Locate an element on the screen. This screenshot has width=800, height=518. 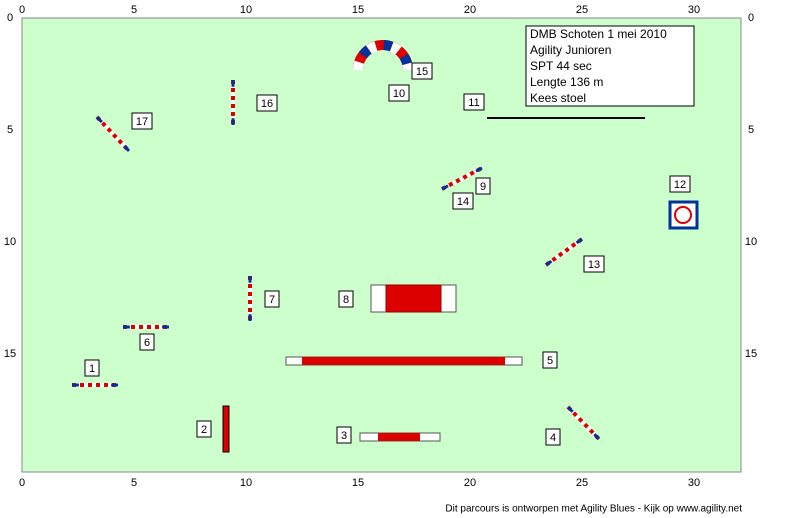
info-line: Kees stoel is located at coordinates (558, 98).